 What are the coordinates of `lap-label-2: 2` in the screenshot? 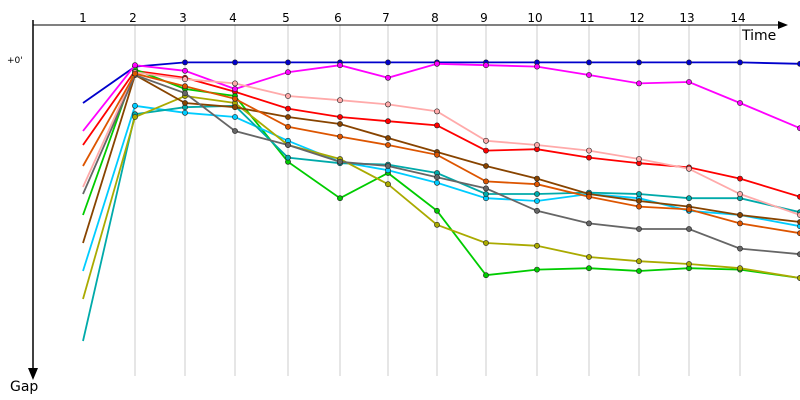 It's located at (133, 18).